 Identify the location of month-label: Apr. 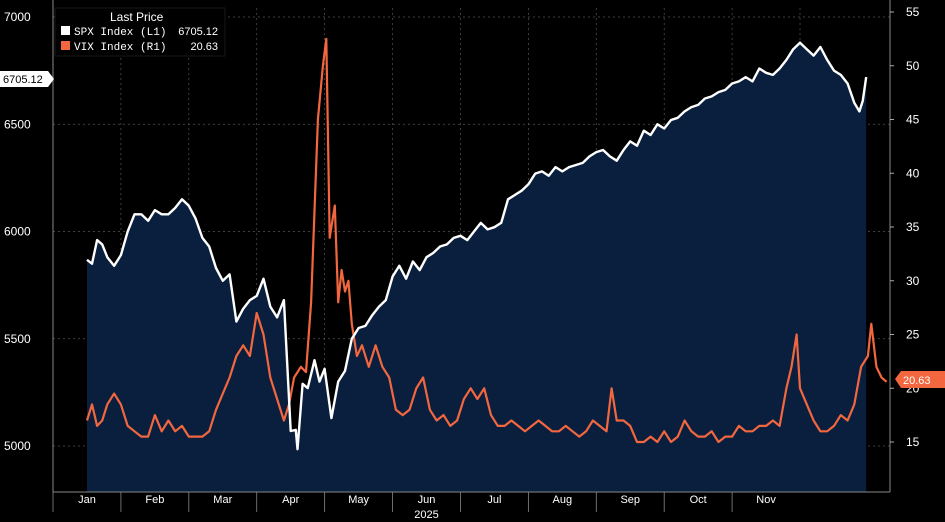
(290, 500).